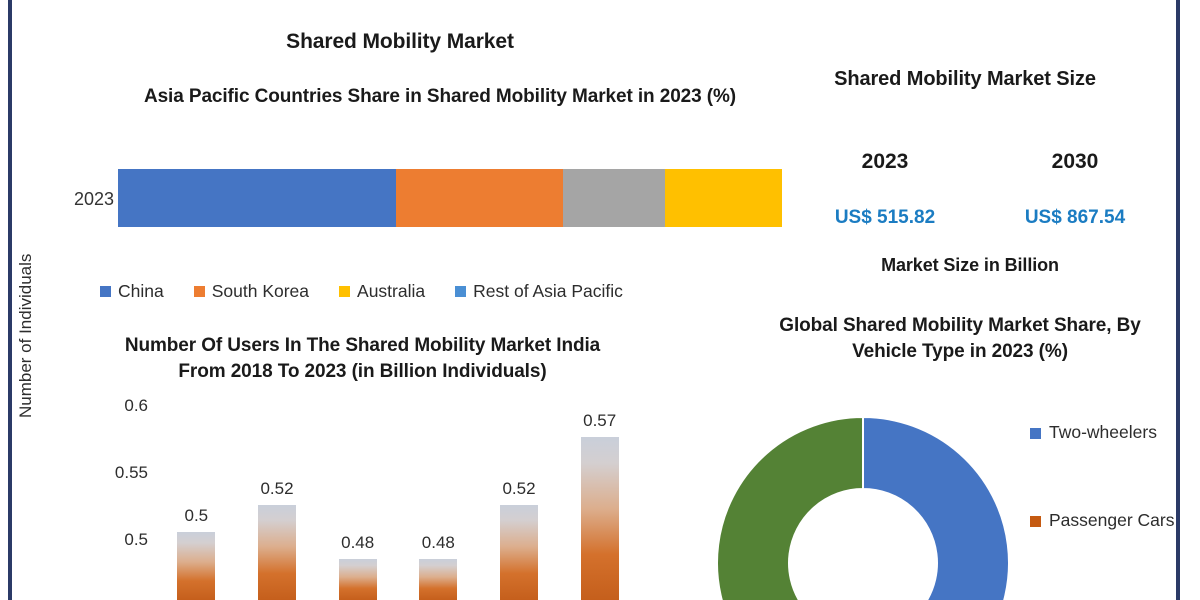  Describe the element at coordinates (600, 420) in the screenshot. I see `bar-data-label: 0.57` at that location.